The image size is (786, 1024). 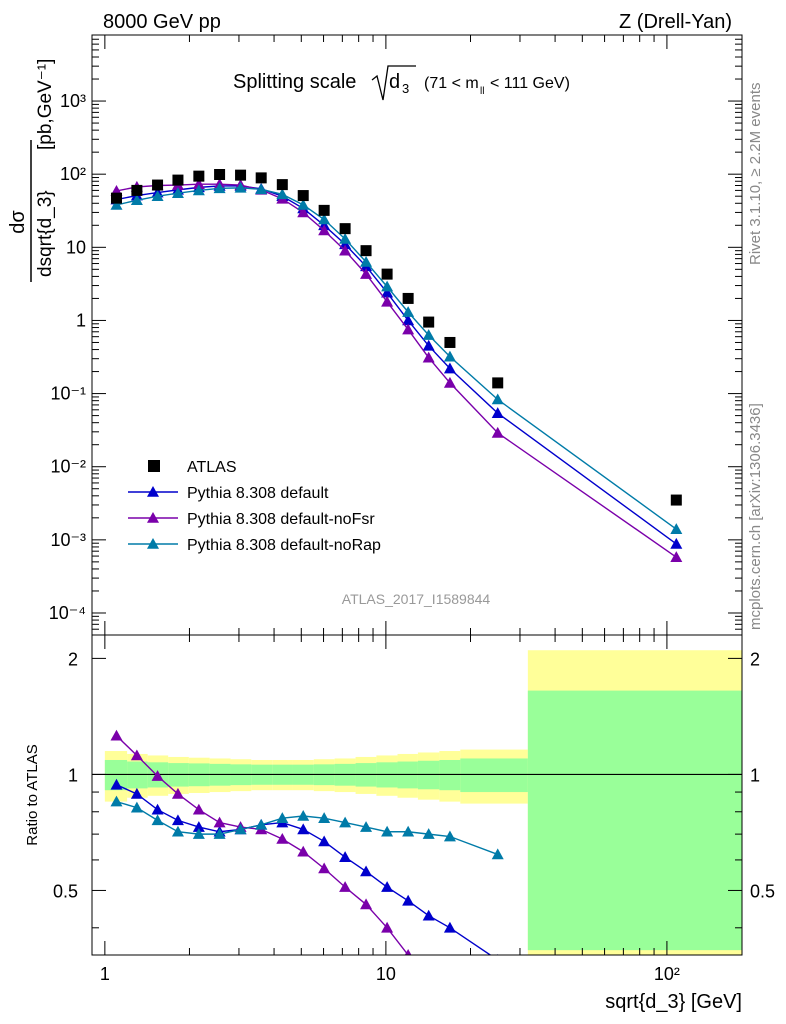 What do you see at coordinates (675, 22) in the screenshot?
I see `header-right: Z (Drell-Yan)` at bounding box center [675, 22].